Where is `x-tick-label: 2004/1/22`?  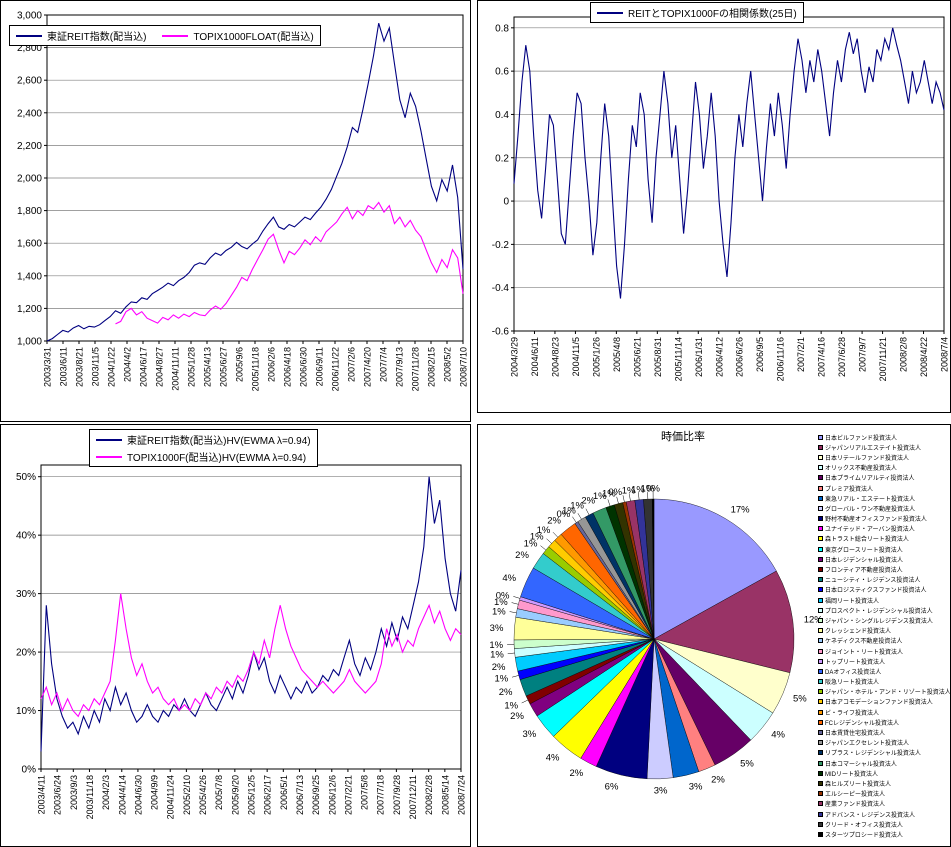
x-tick-label: 2004/1/22 is located at coordinates (112, 367).